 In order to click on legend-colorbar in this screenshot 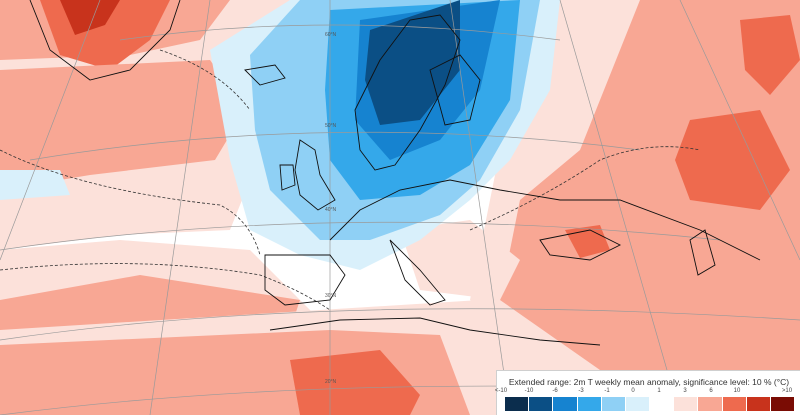, I will do `click(650, 404)`.